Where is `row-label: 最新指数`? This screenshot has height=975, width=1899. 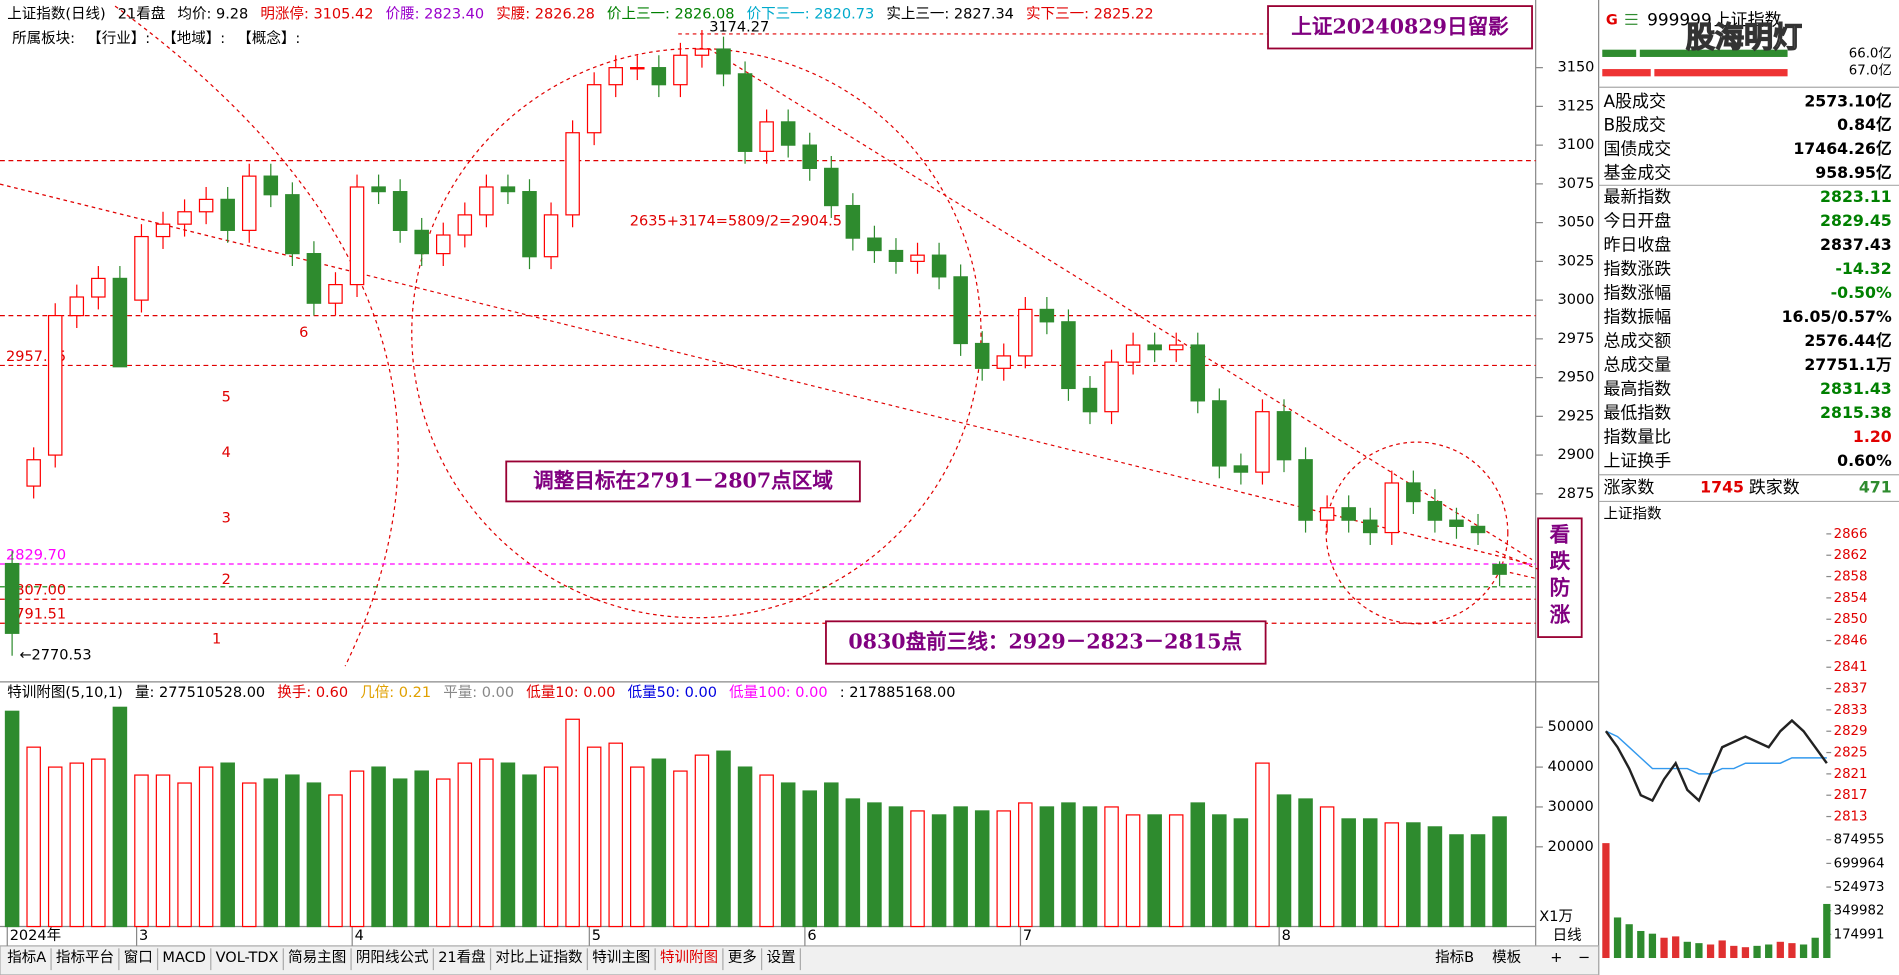 row-label: 最新指数 is located at coordinates (1637, 197).